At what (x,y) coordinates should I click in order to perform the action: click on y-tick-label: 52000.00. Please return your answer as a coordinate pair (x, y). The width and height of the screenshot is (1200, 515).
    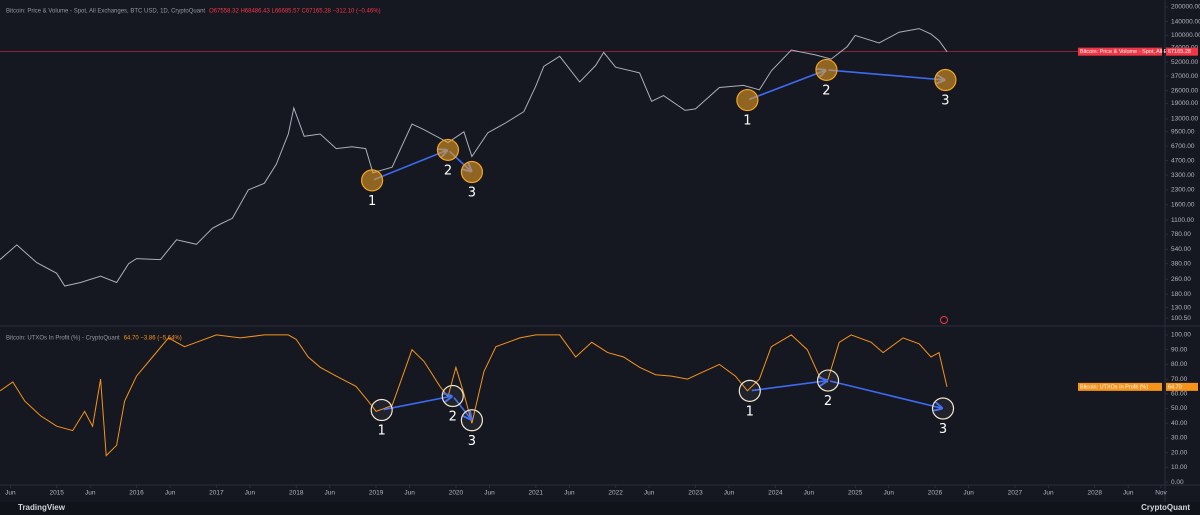
    Looking at the image, I should click on (1184, 62).